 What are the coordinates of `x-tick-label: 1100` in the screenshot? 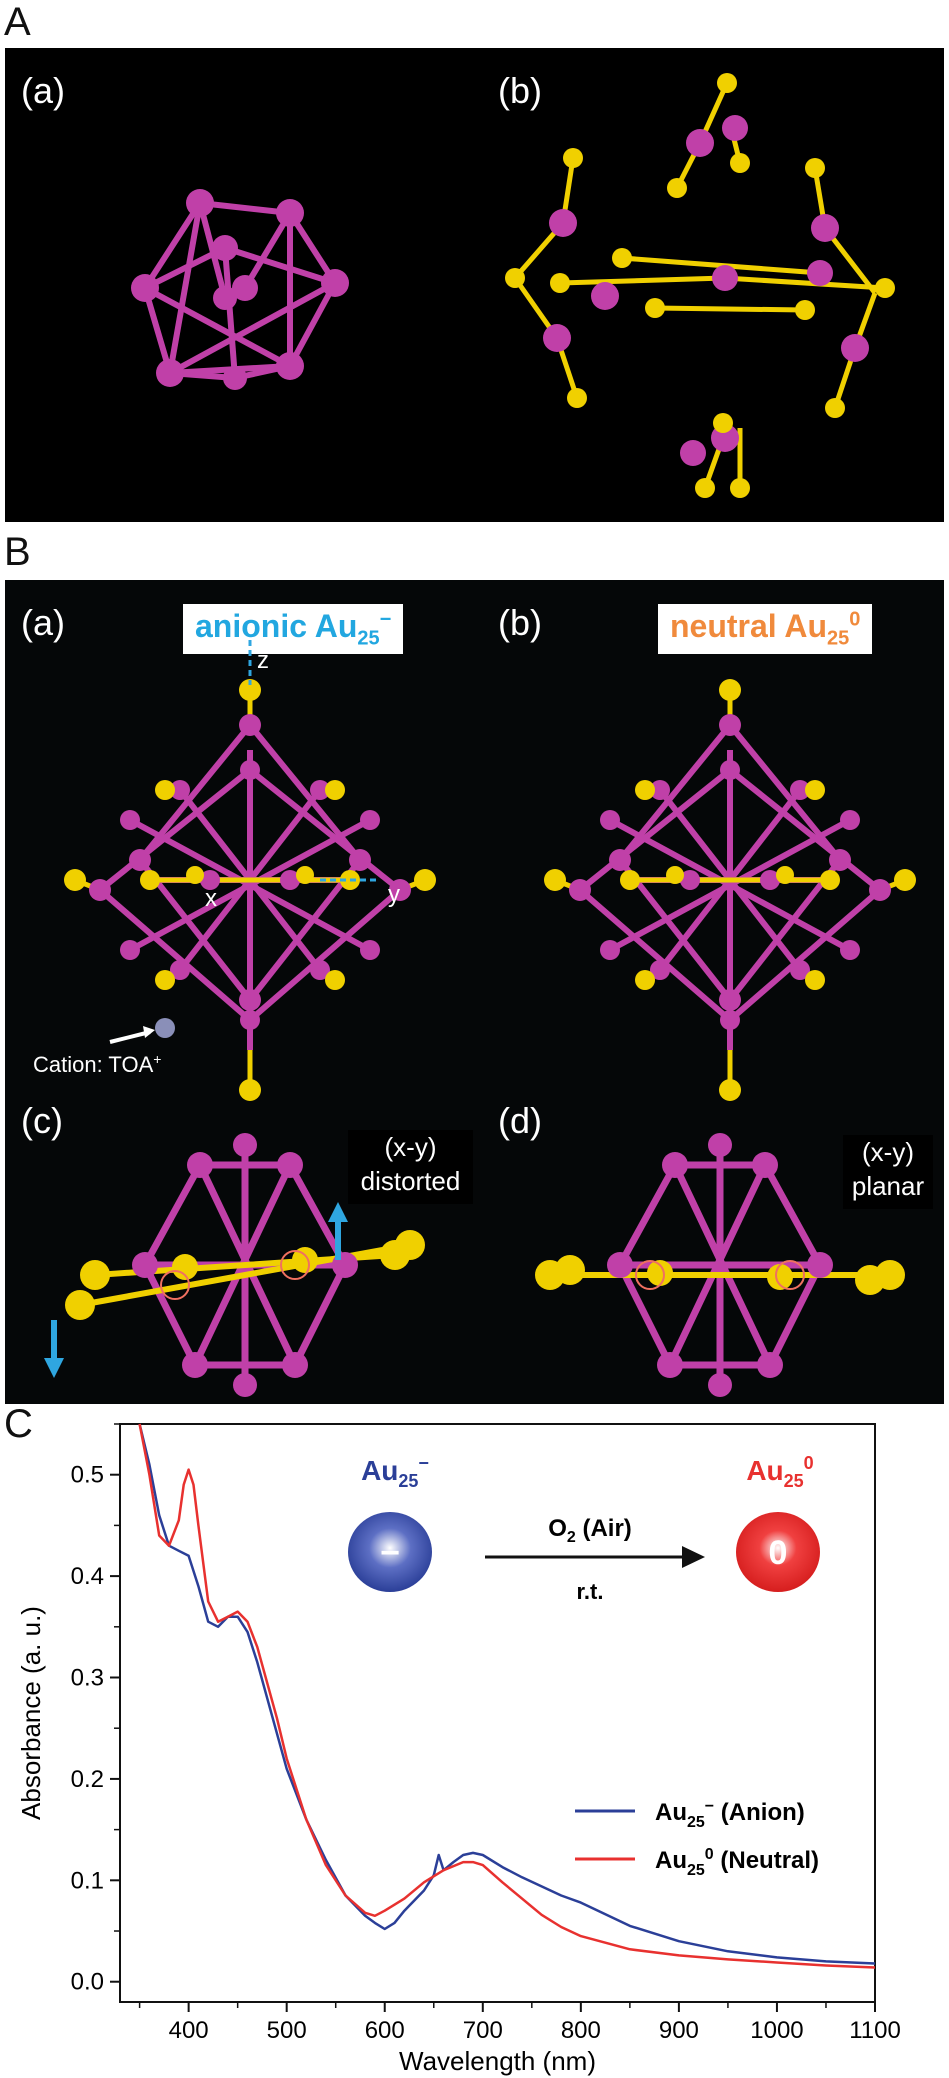 It's located at (875, 2030).